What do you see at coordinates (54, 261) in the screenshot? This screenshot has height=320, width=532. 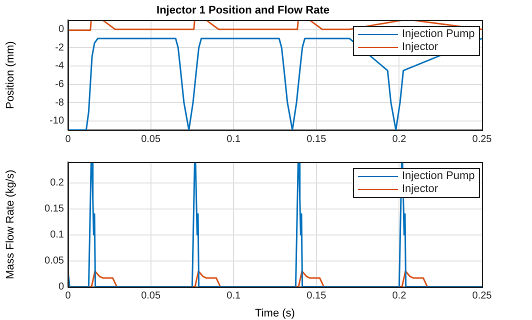 I see `y-tick-label: 0.05` at bounding box center [54, 261].